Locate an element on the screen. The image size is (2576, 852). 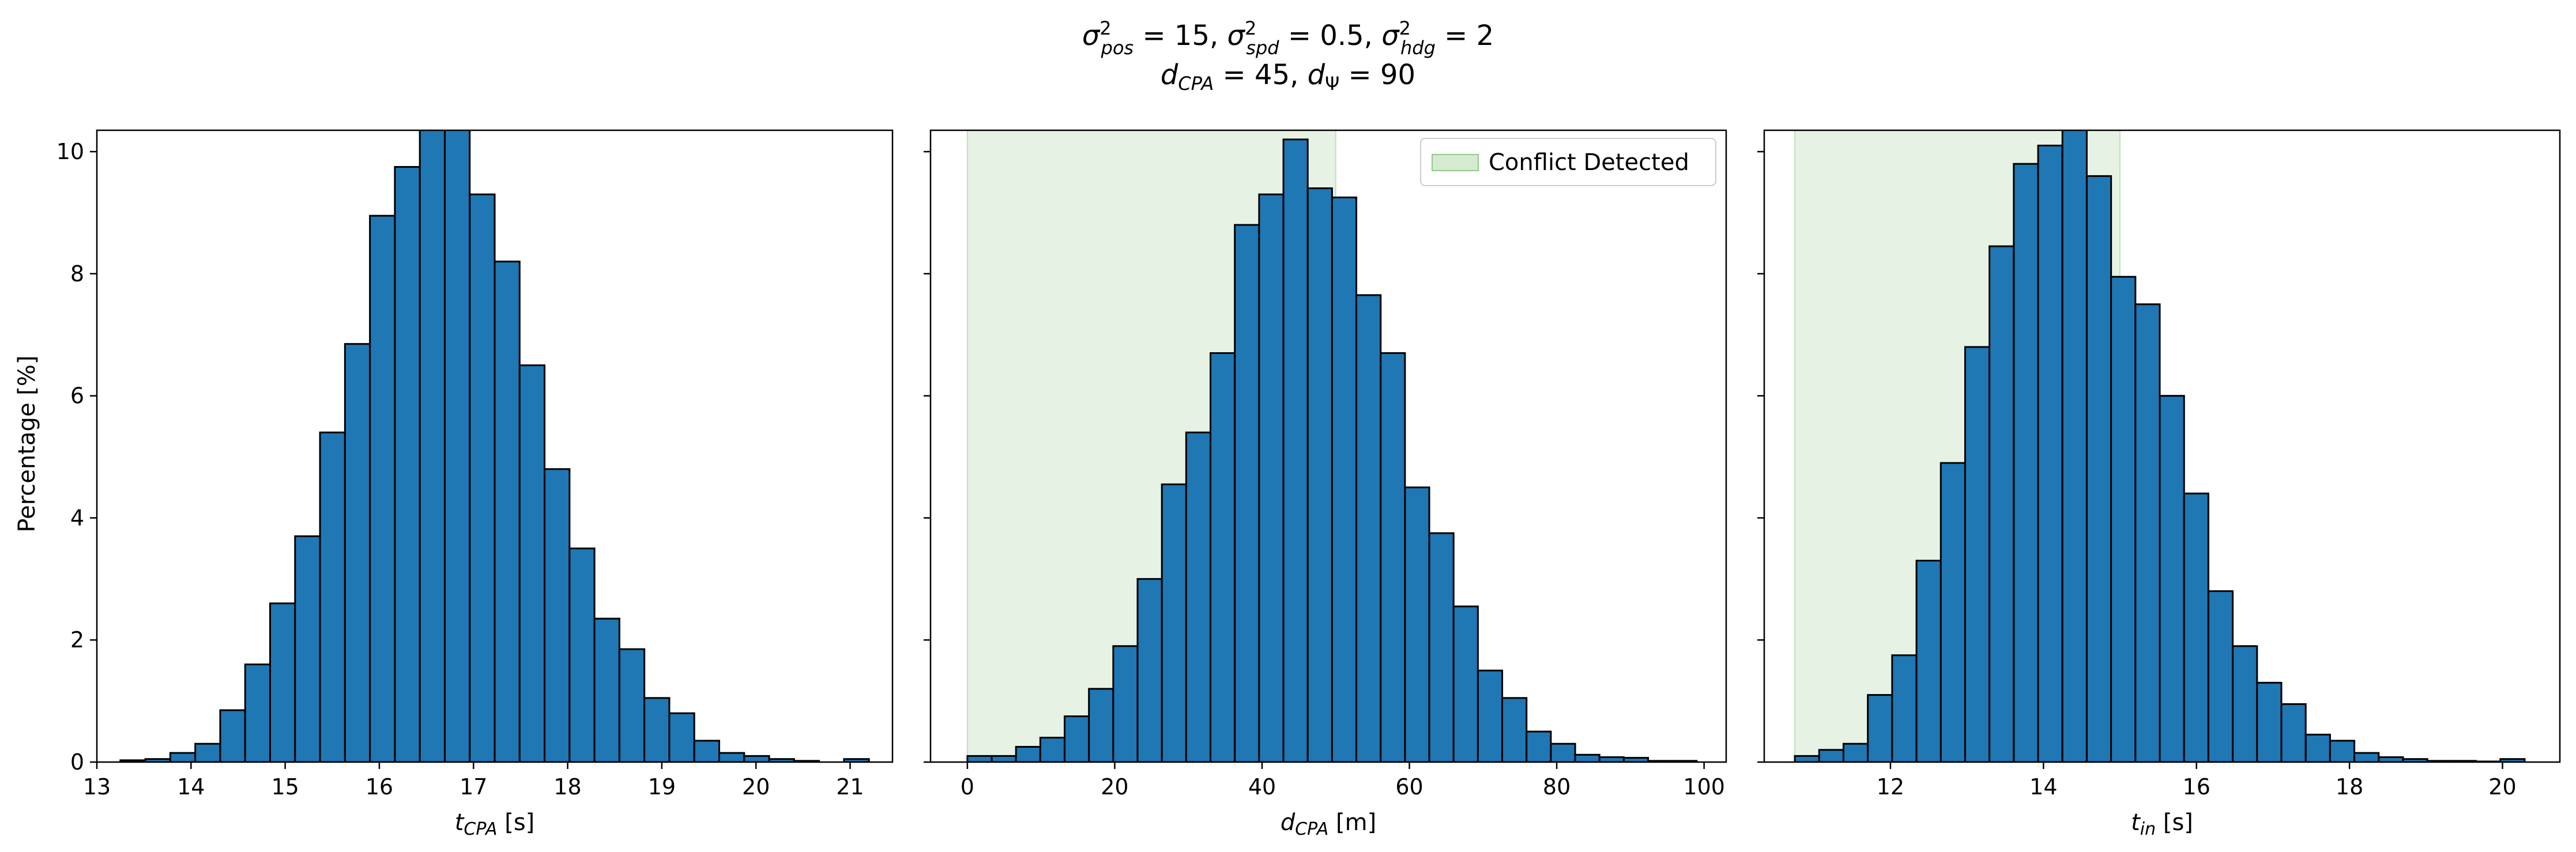
legend-box is located at coordinates (1568, 162).